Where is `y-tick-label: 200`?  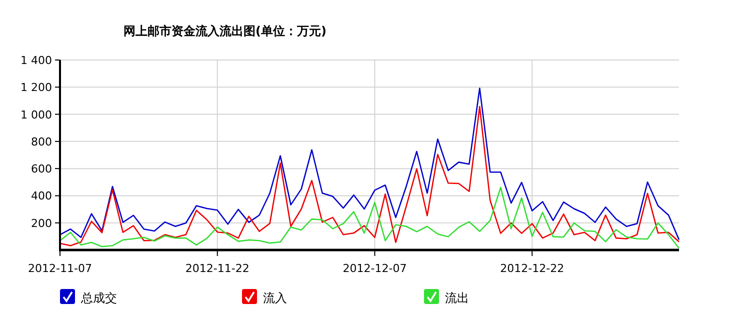 y-tick-label: 200 is located at coordinates (41, 223).